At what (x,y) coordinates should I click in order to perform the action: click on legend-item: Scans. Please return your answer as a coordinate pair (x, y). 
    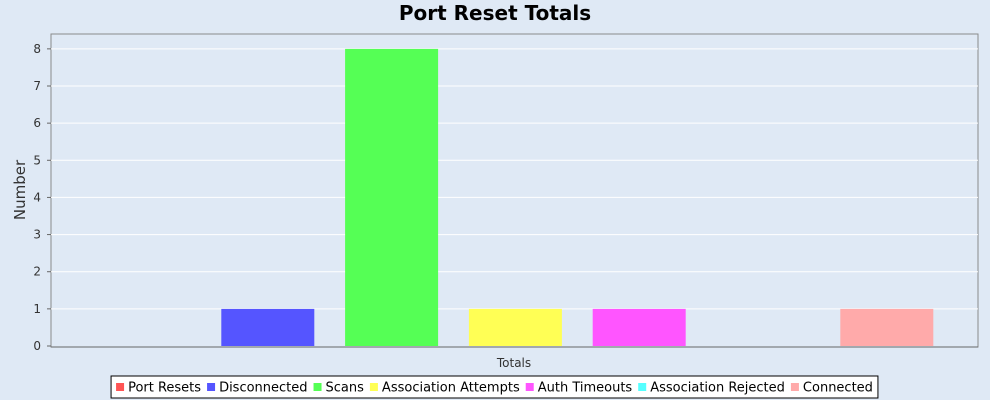
    Looking at the image, I should click on (339, 388).